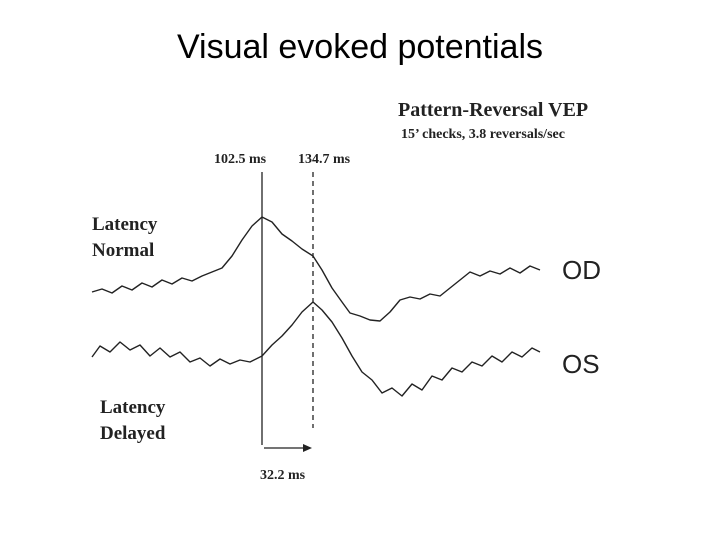 This screenshot has width=720, height=540. Describe the element at coordinates (133, 433) in the screenshot. I see `trace-label: Delayed` at that location.